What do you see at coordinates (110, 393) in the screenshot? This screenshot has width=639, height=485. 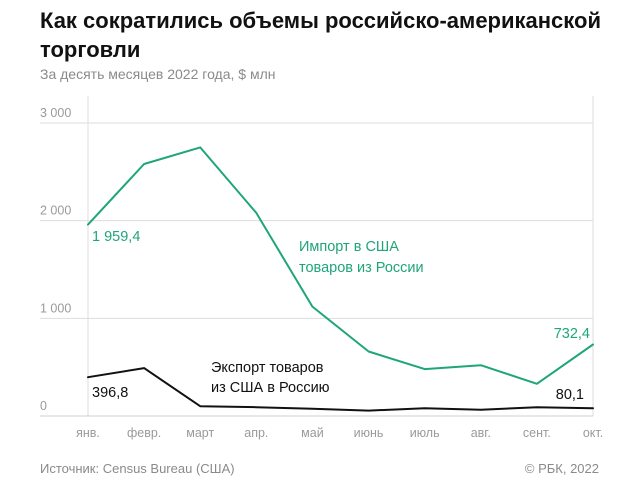 I see `data-label-export-start: 396,8` at bounding box center [110, 393].